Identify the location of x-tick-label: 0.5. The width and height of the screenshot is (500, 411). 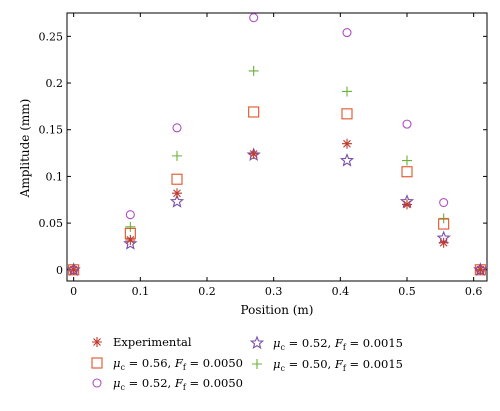
(407, 291).